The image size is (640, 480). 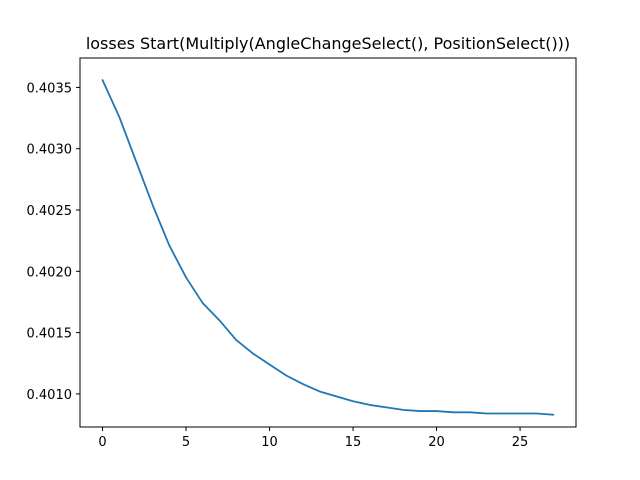 What do you see at coordinates (186, 442) in the screenshot?
I see `x-tick-label: 5` at bounding box center [186, 442].